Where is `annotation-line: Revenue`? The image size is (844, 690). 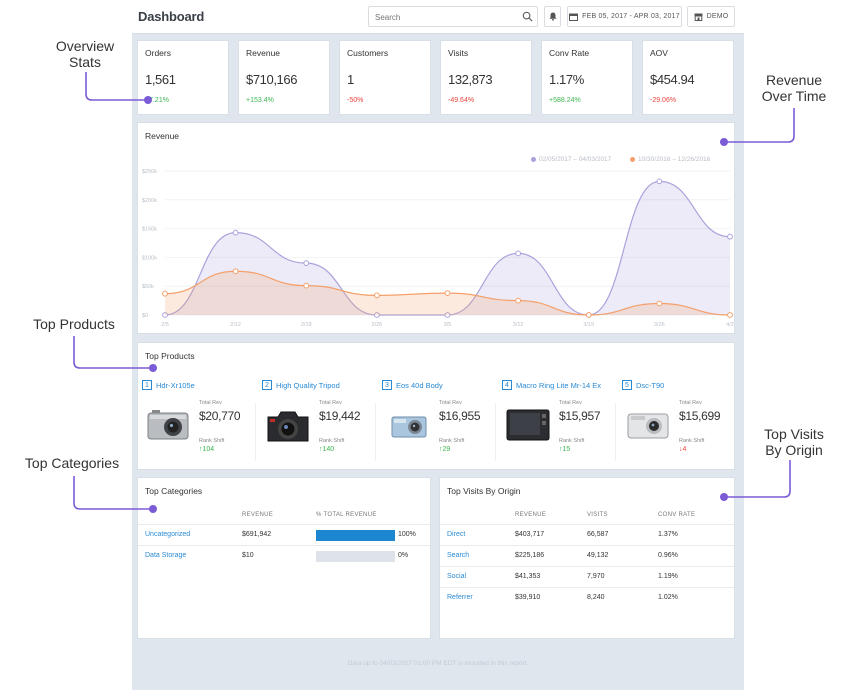 annotation-line: Revenue is located at coordinates (794, 80).